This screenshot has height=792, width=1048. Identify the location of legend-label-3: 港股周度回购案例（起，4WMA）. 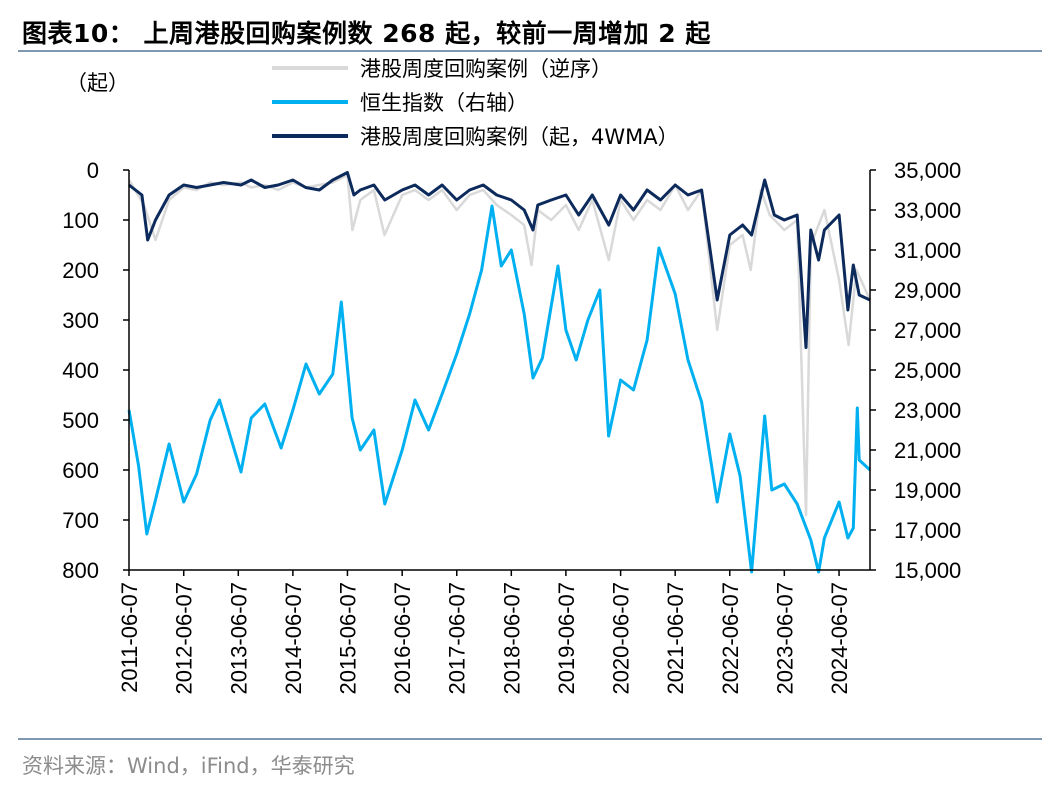
(519, 137).